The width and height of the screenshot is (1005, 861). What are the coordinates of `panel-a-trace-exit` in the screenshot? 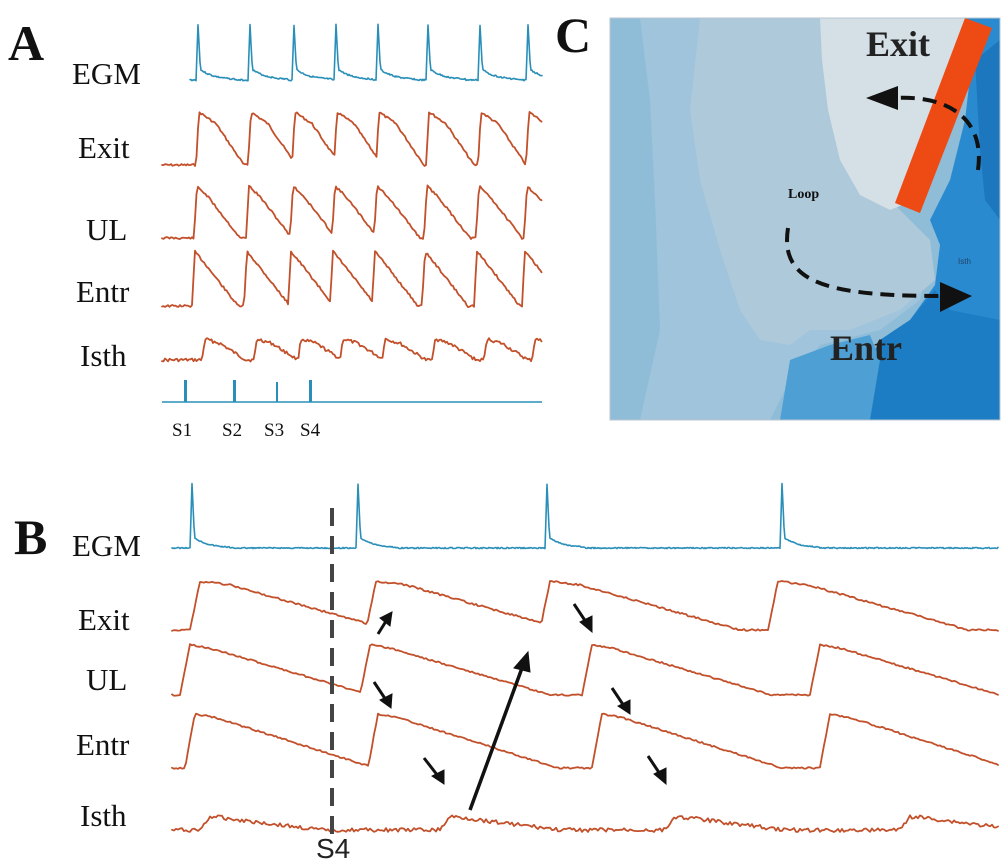 It's located at (352, 139).